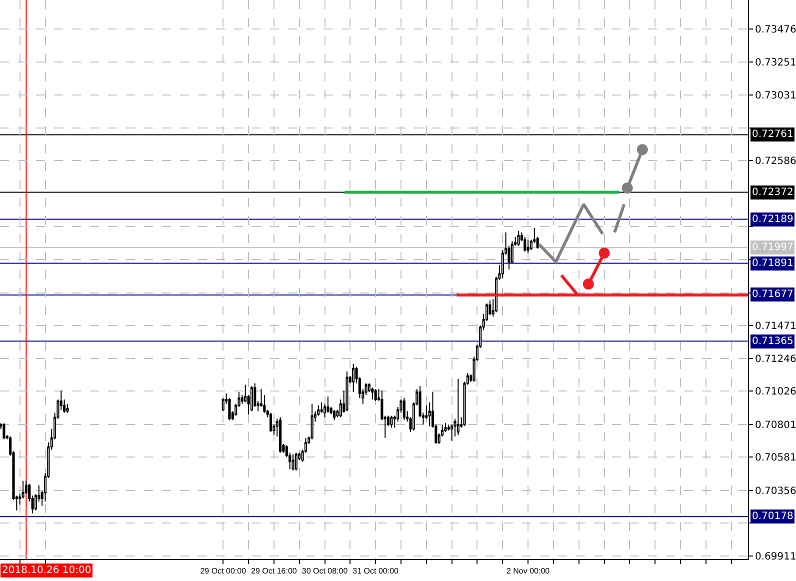 The width and height of the screenshot is (796, 581). I want to click on ref-line-label: 0.70178, so click(773, 516).